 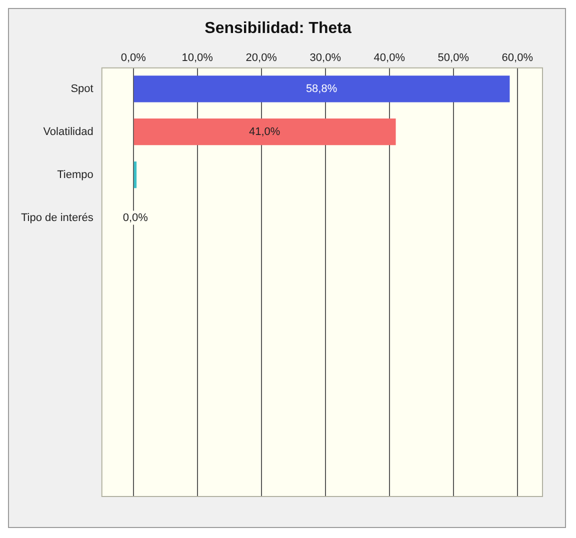 I want to click on x-tick-label: 40,0%, so click(x=390, y=58).